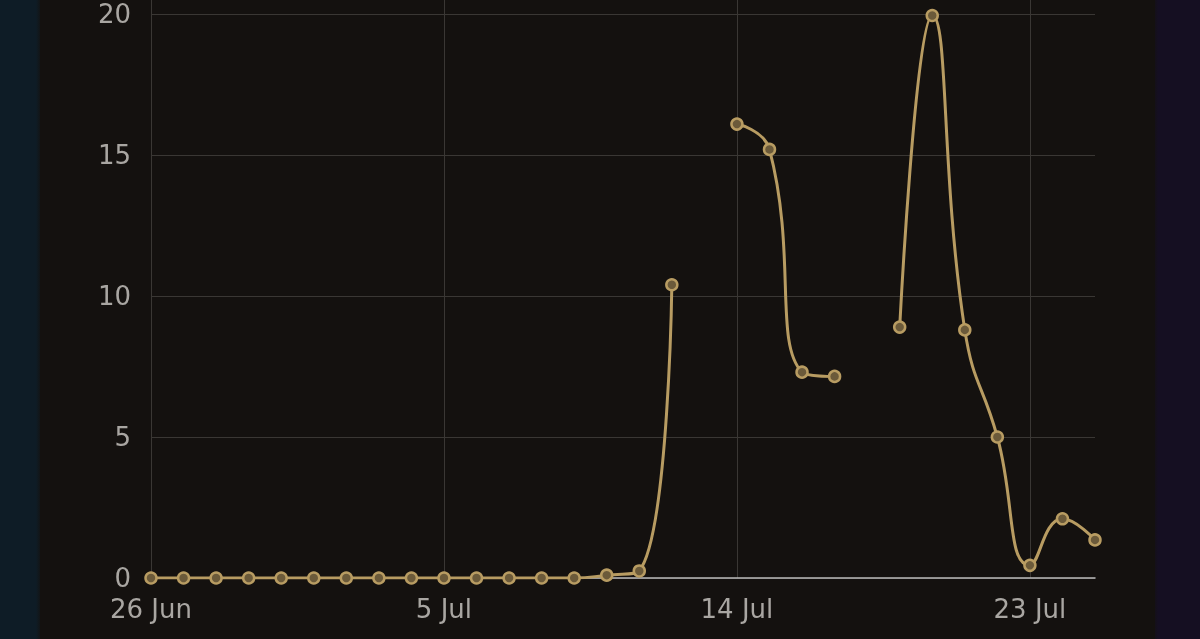  I want to click on x-tick-label: 26 Jun, so click(151, 609).